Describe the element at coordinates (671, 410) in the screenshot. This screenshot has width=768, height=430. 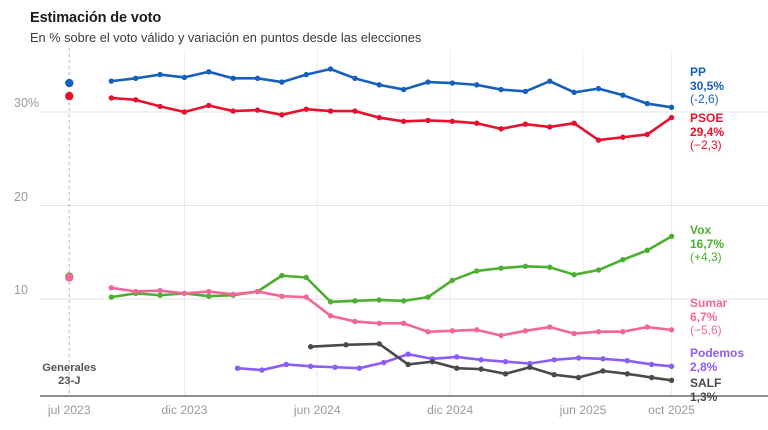
I see `x-axis-tick-label: oct 2025` at that location.